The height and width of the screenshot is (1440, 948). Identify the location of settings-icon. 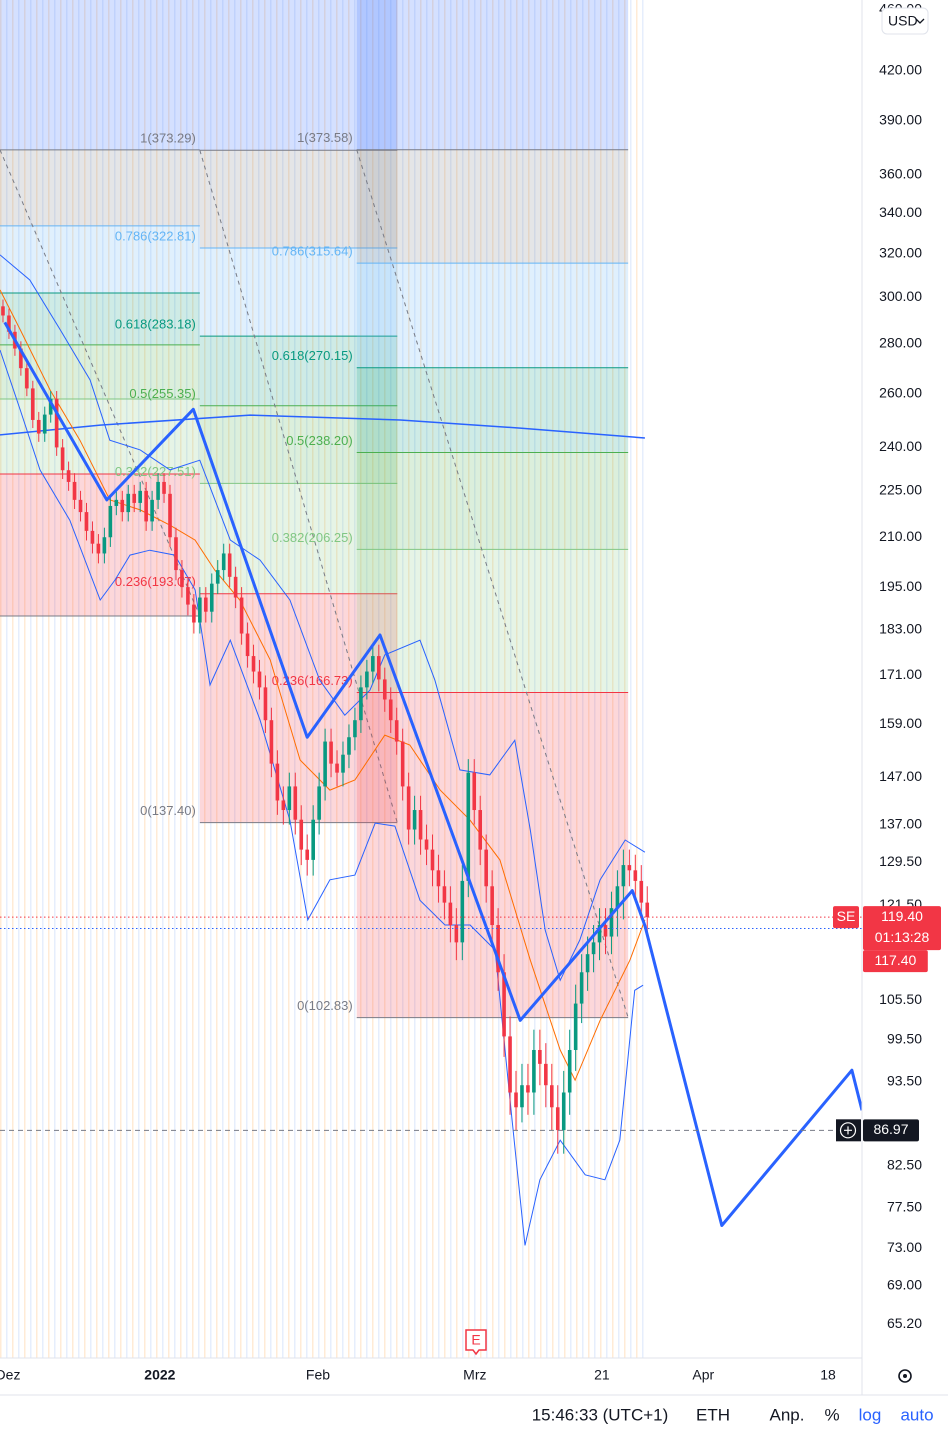
(905, 1376).